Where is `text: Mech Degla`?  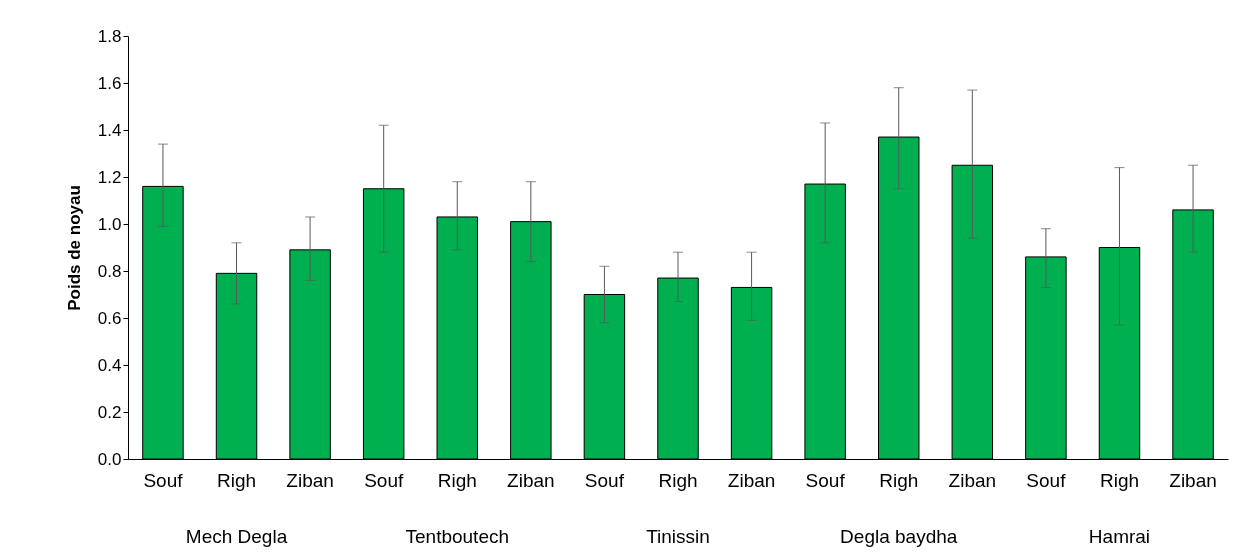
text: Mech Degla is located at coordinates (236, 536).